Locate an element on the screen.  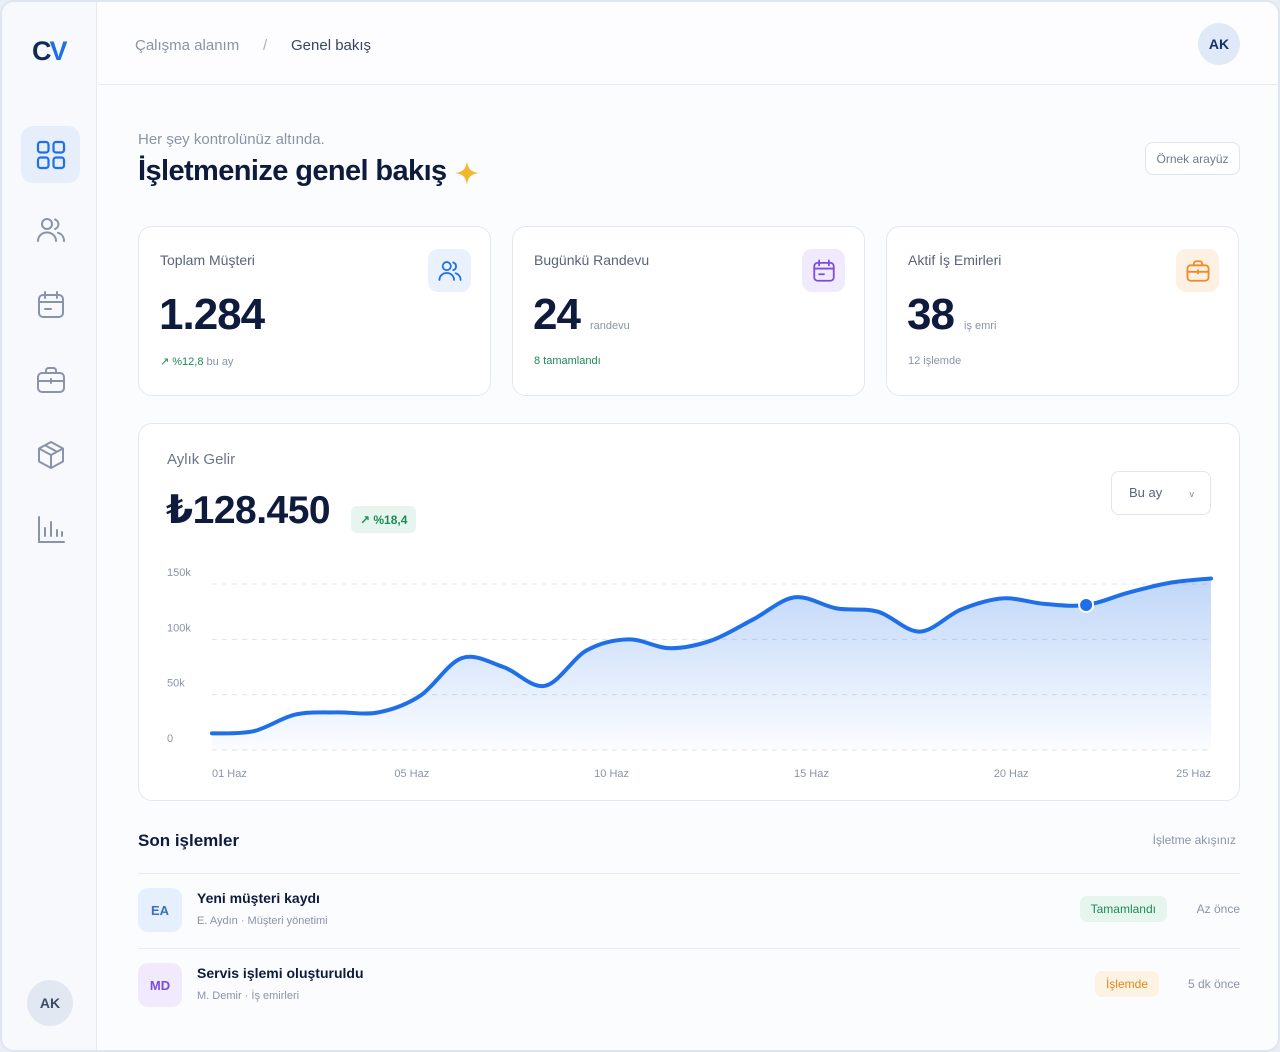
sidebar-item-customers is located at coordinates (50, 229).